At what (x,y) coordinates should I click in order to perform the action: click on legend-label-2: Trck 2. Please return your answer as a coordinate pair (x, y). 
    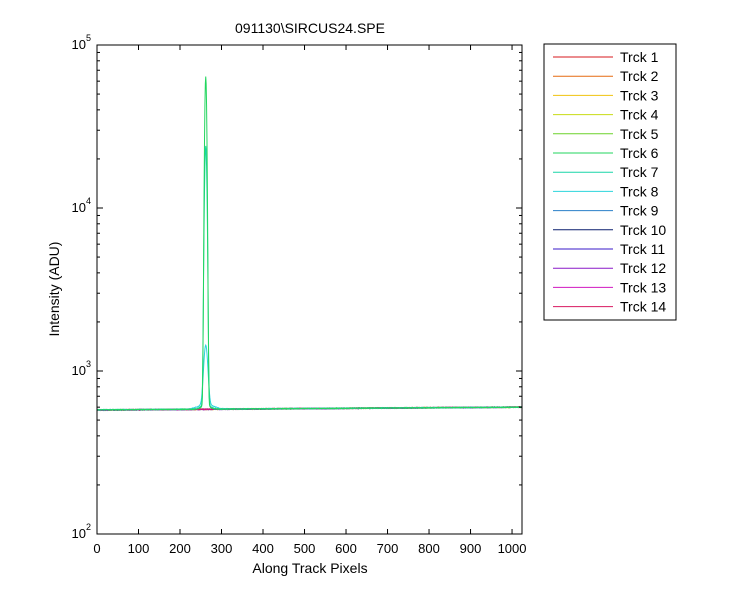
    Looking at the image, I should click on (639, 76).